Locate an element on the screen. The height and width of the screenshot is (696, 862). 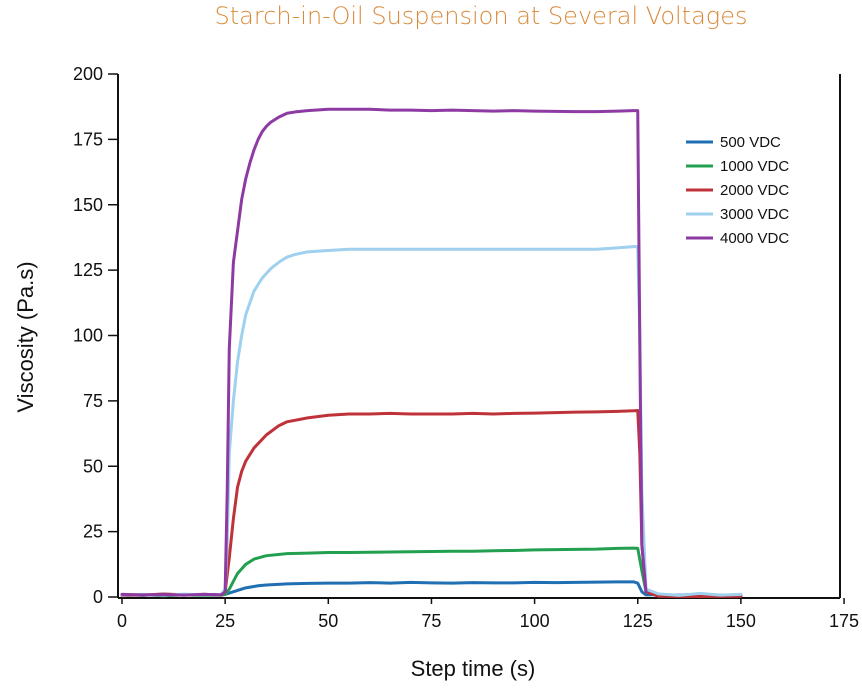
legend-label: 2000 VDC is located at coordinates (754, 190).